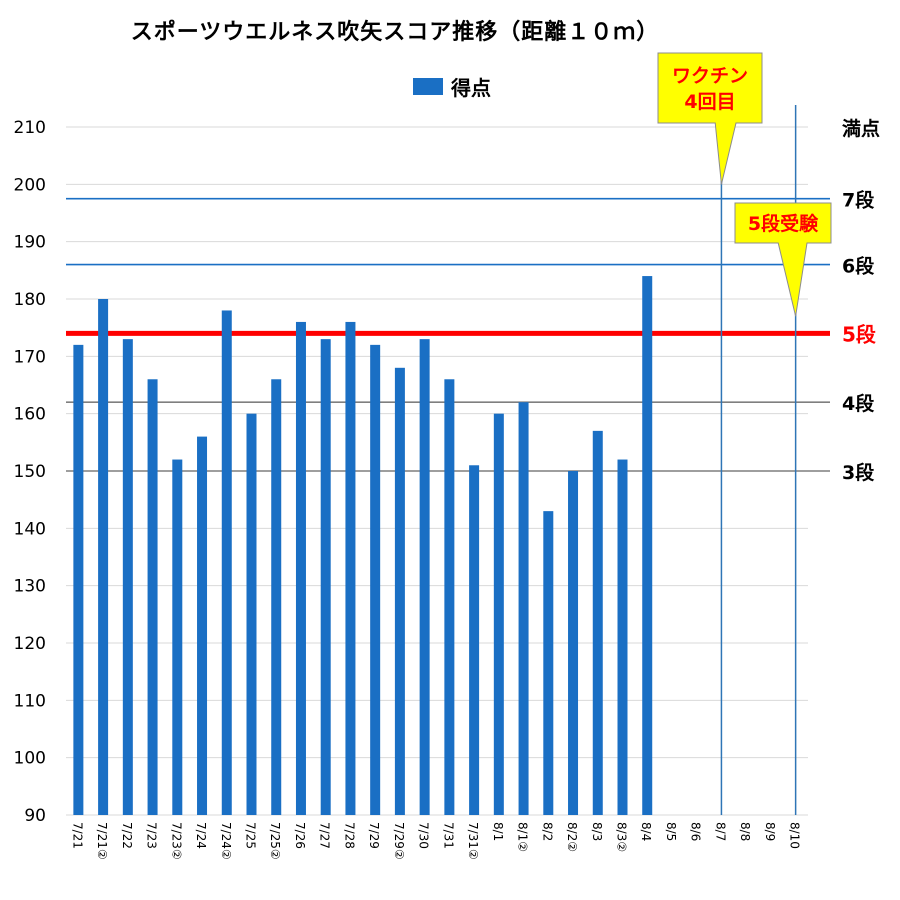 The image size is (900, 900). I want to click on x-tick-label: 8/8, so click(745, 831).